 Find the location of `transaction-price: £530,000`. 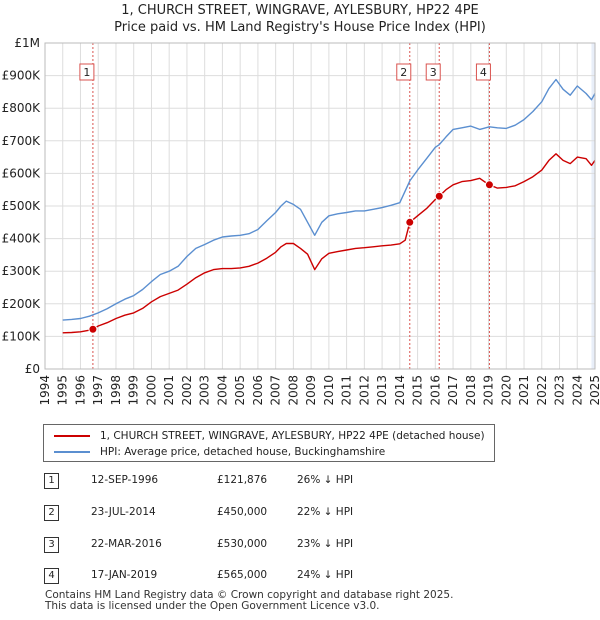

transaction-price: £530,000 is located at coordinates (242, 544).